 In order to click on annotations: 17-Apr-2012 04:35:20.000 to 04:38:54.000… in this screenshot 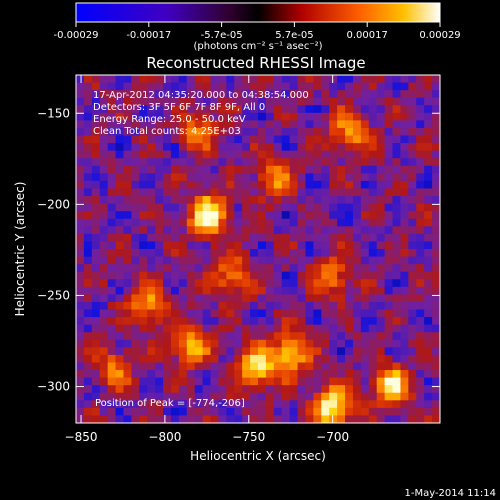, I will do `click(201, 113)`.